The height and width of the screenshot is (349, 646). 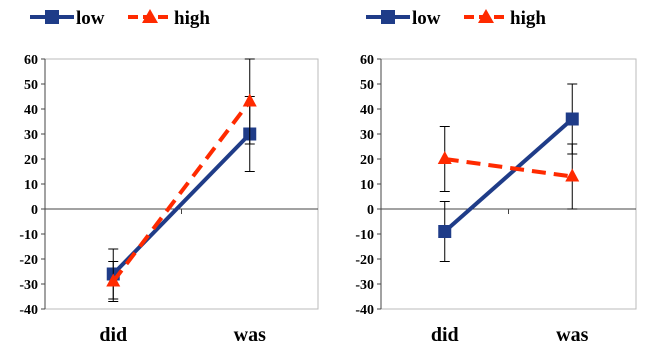 What do you see at coordinates (572, 119) in the screenshot?
I see `point-low-was` at bounding box center [572, 119].